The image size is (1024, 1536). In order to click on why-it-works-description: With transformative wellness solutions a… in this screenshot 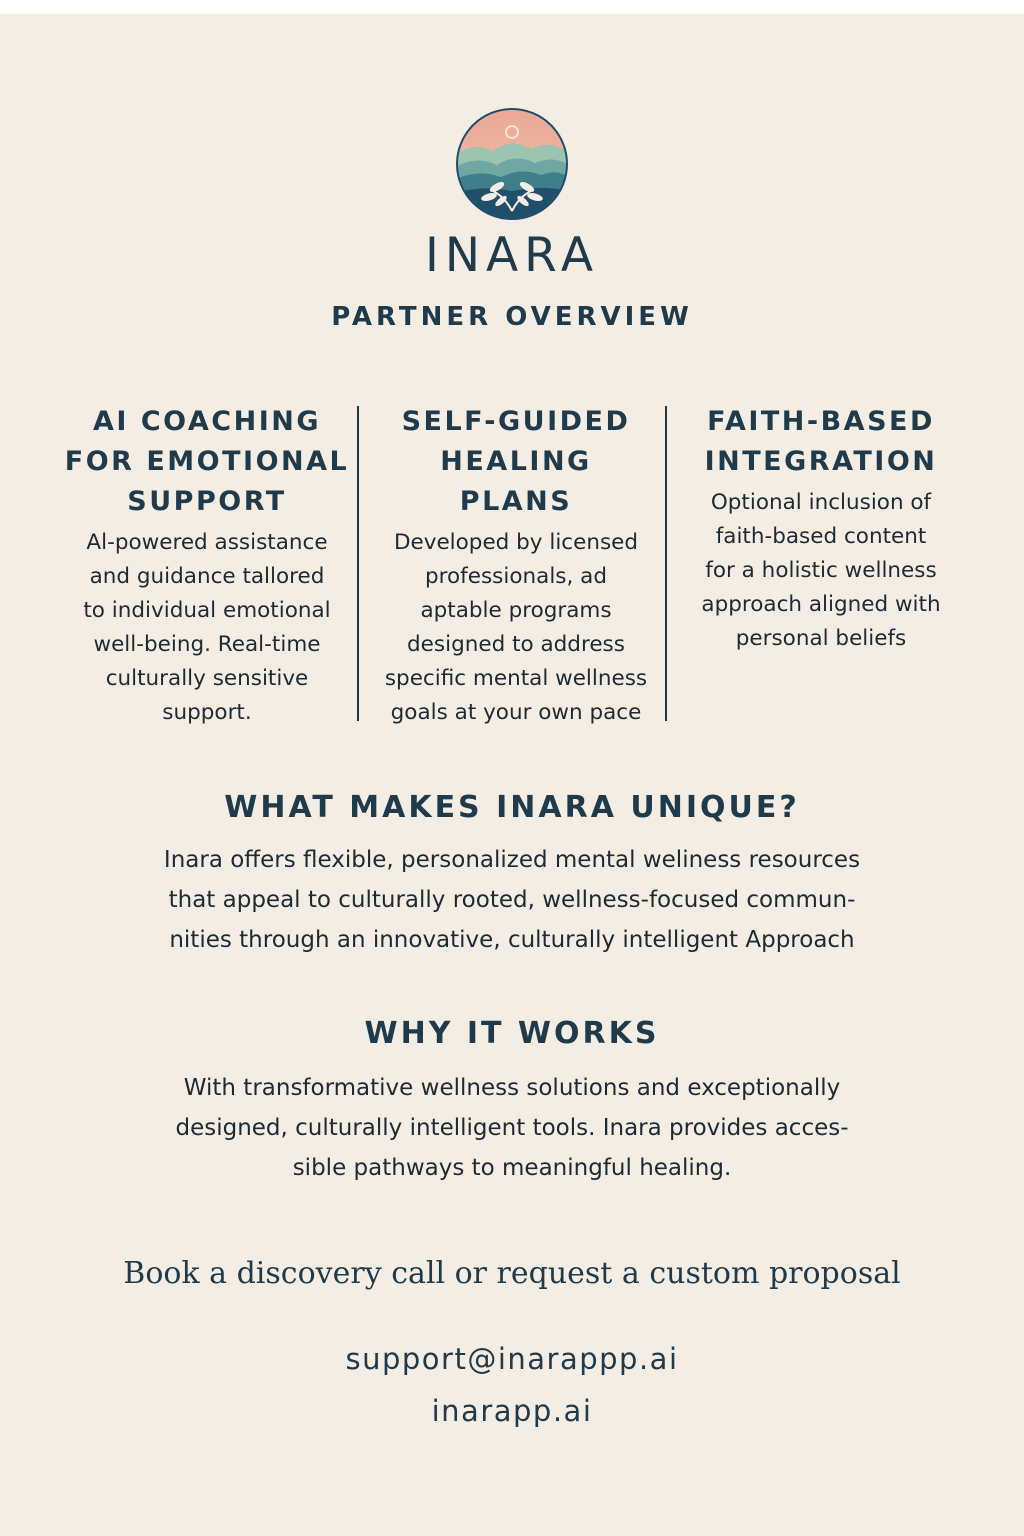, I will do `click(512, 1128)`.